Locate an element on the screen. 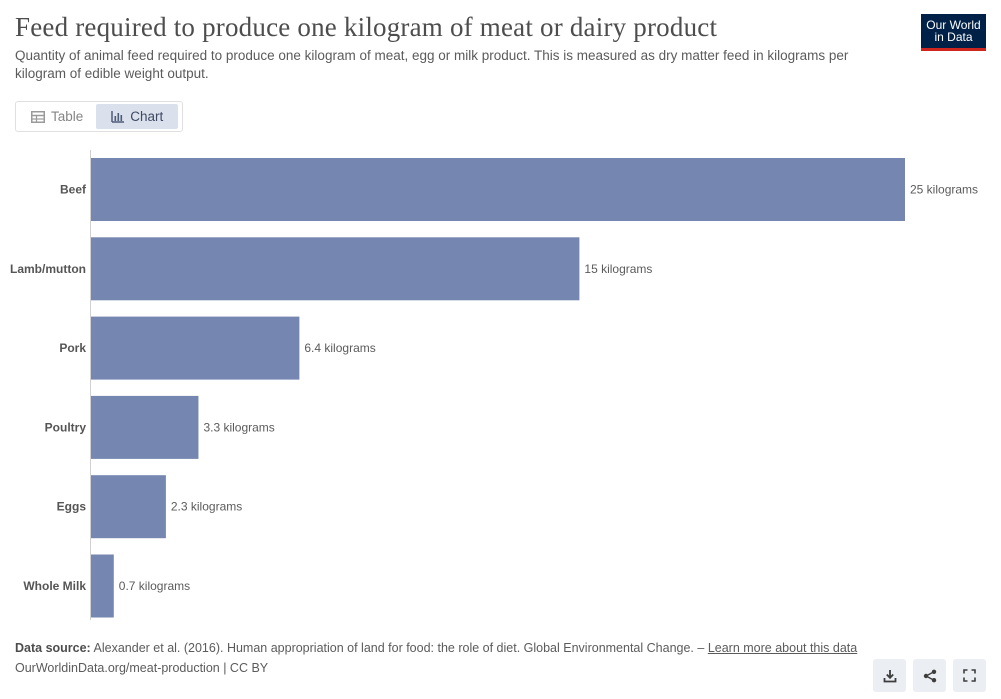 Image resolution: width=1001 pixels, height=699 pixels. value-label: 15 kilograms is located at coordinates (618, 269).